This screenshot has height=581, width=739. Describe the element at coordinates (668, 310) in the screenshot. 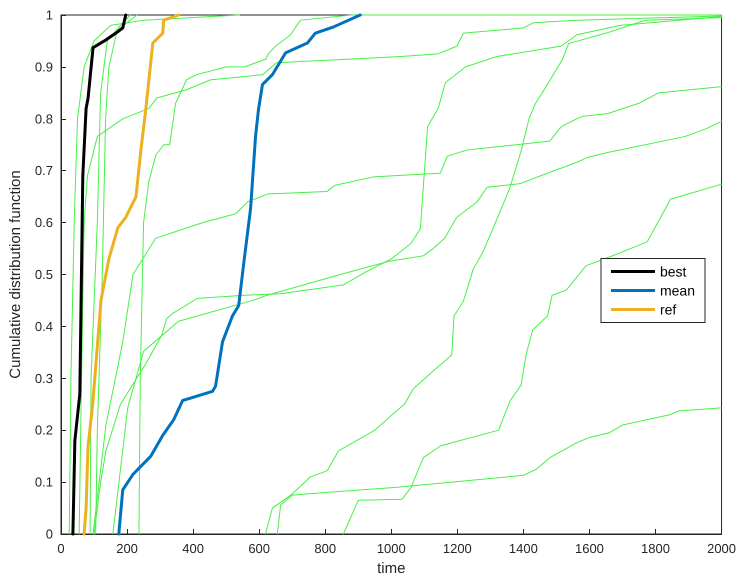

I see `legend-label: ref` at that location.